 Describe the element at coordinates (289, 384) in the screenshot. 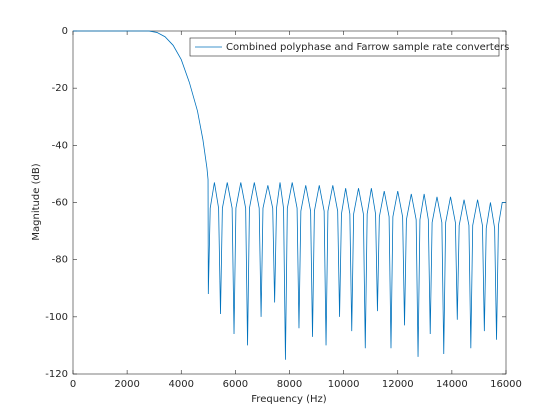

I see `x-tick-label: 8000` at that location.